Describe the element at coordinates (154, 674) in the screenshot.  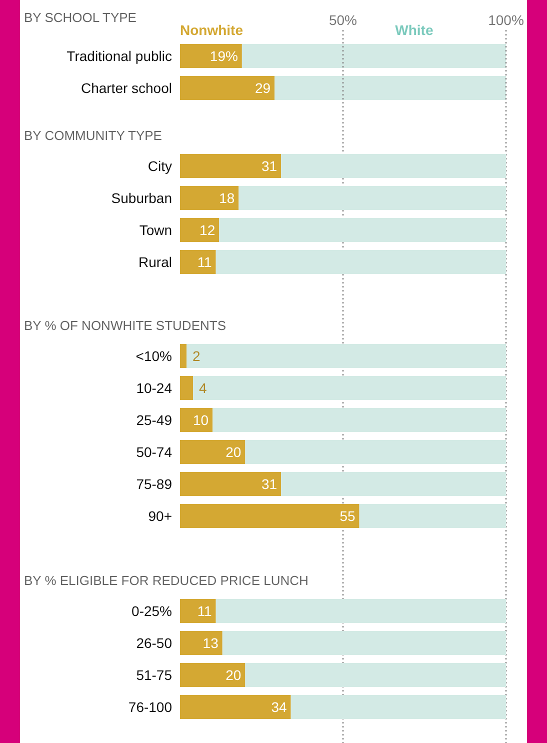
I see `category-label: 51-75` at that location.